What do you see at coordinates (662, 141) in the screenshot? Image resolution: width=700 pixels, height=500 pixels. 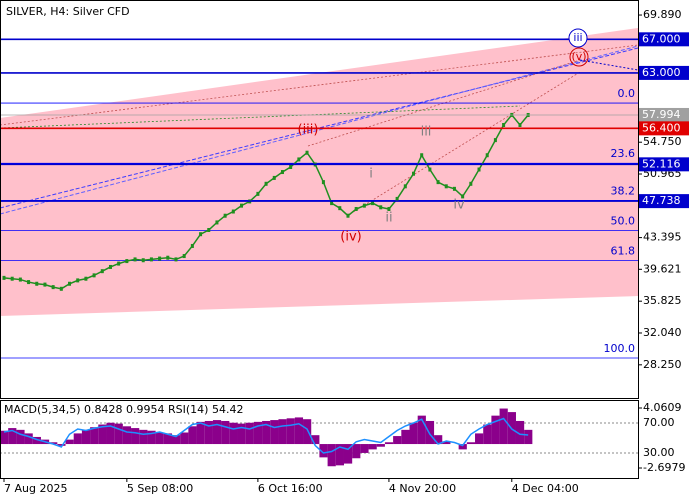 I see `y-tick-label: 54.750` at bounding box center [662, 141].